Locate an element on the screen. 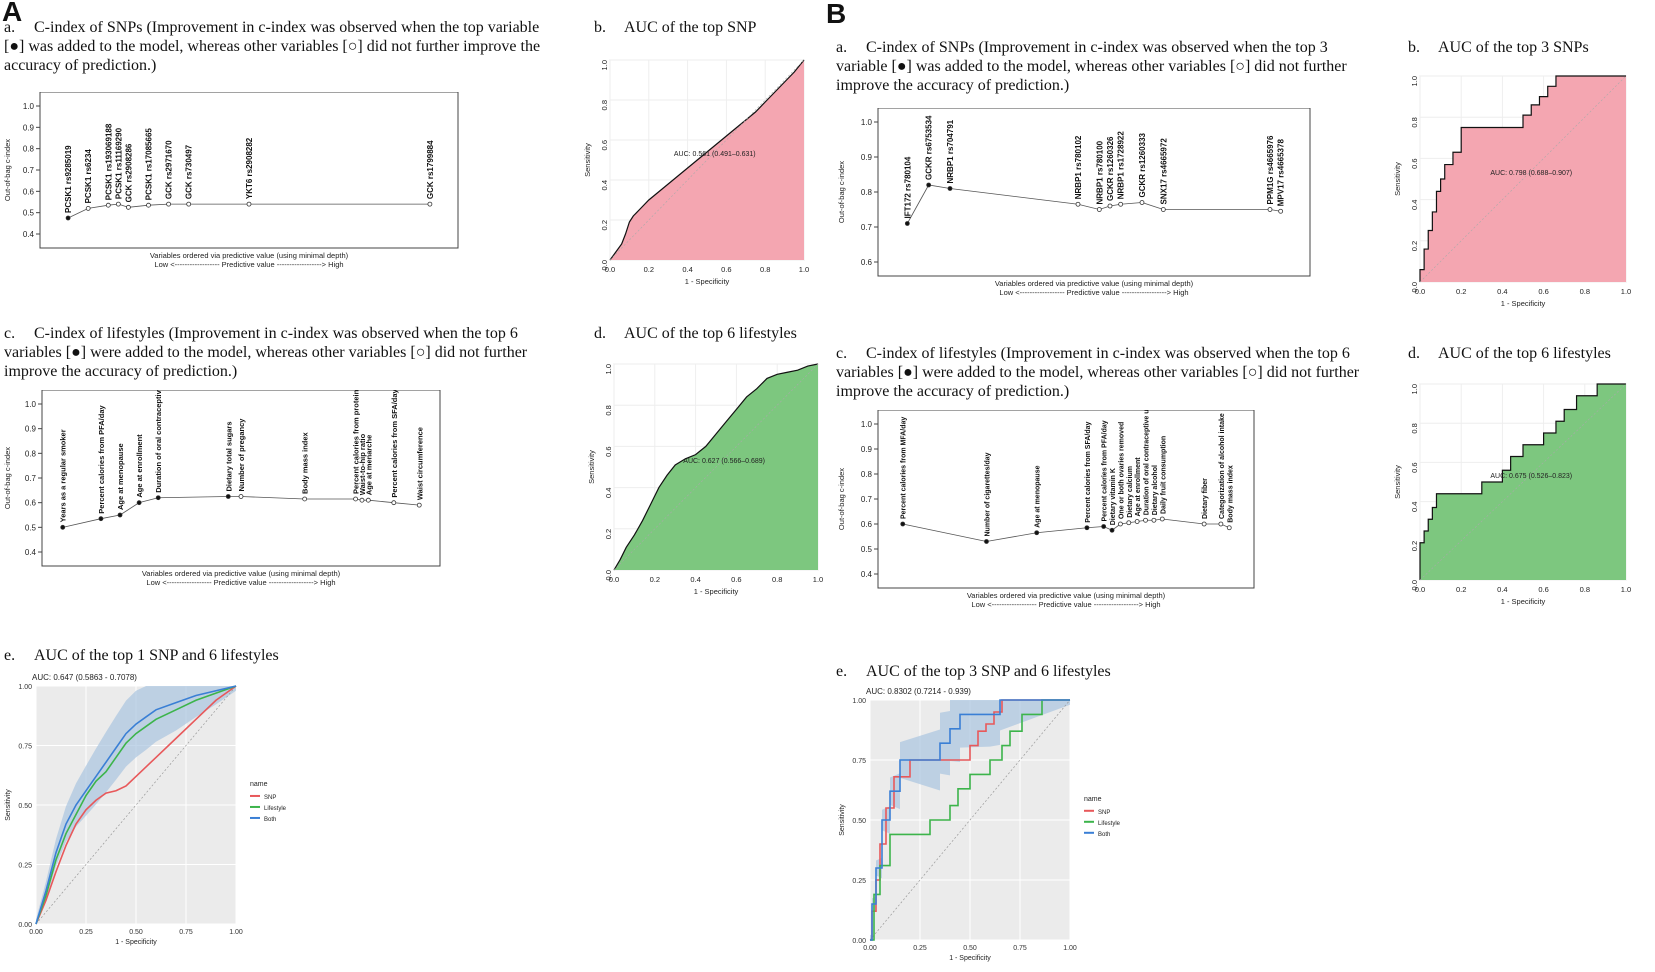 The height and width of the screenshot is (972, 1655). x-tick-label: 0.0 is located at coordinates (1420, 589).